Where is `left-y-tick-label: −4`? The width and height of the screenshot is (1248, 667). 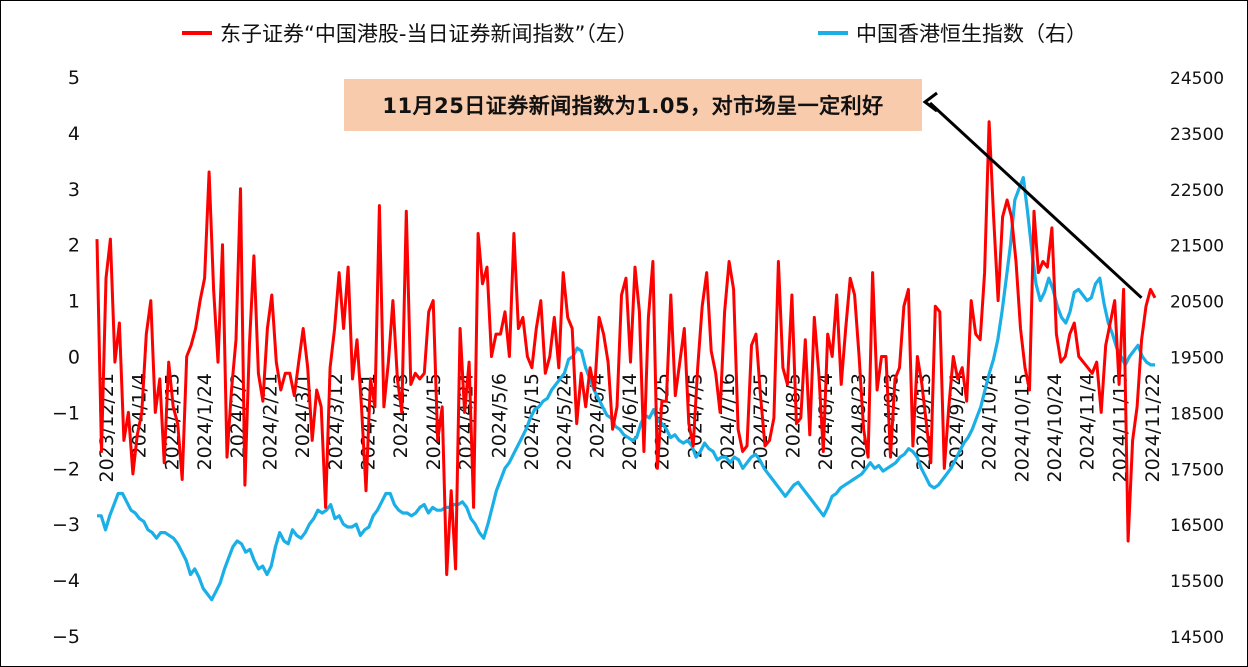
left-y-tick-label: −4 is located at coordinates (66, 581).